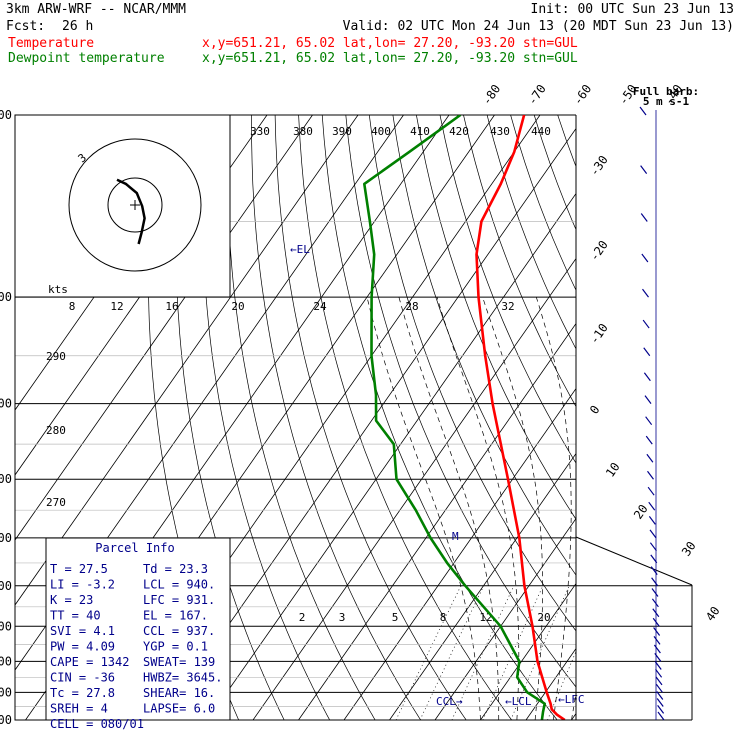  Describe the element at coordinates (77, 26) in the screenshot. I see `forecast-hour: 26 h` at that location.